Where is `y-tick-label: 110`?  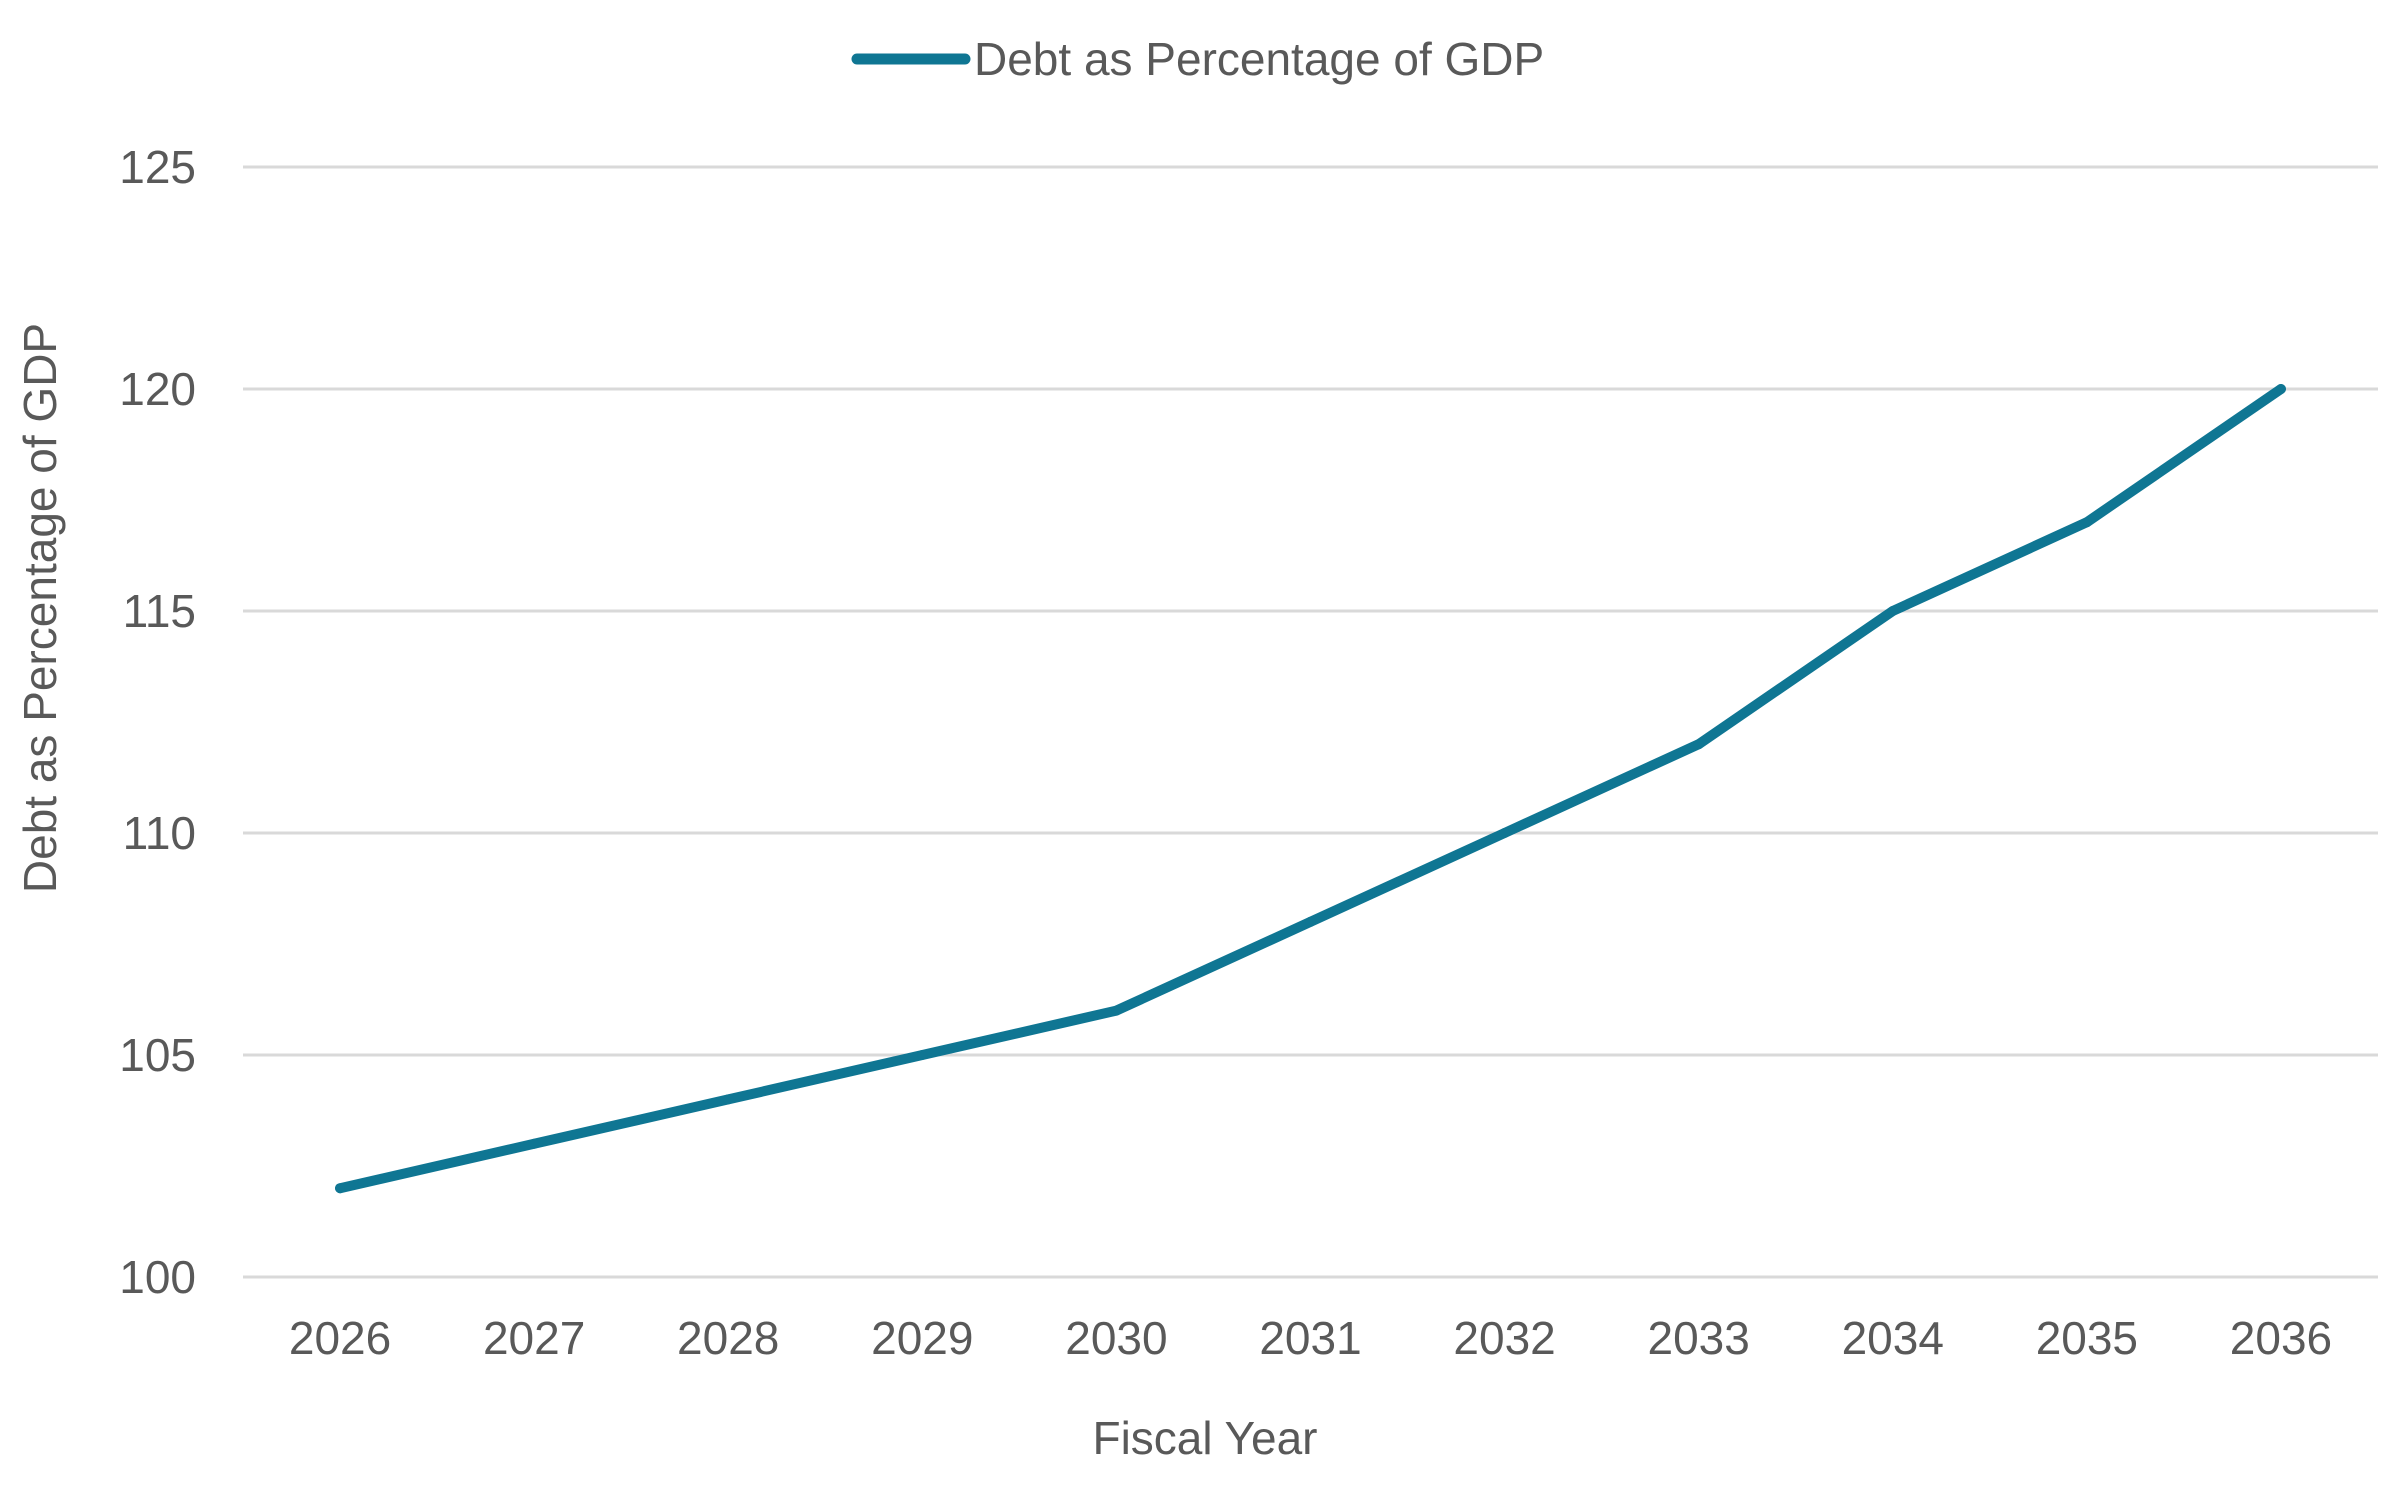 y-tick-label: 110 is located at coordinates (159, 833).